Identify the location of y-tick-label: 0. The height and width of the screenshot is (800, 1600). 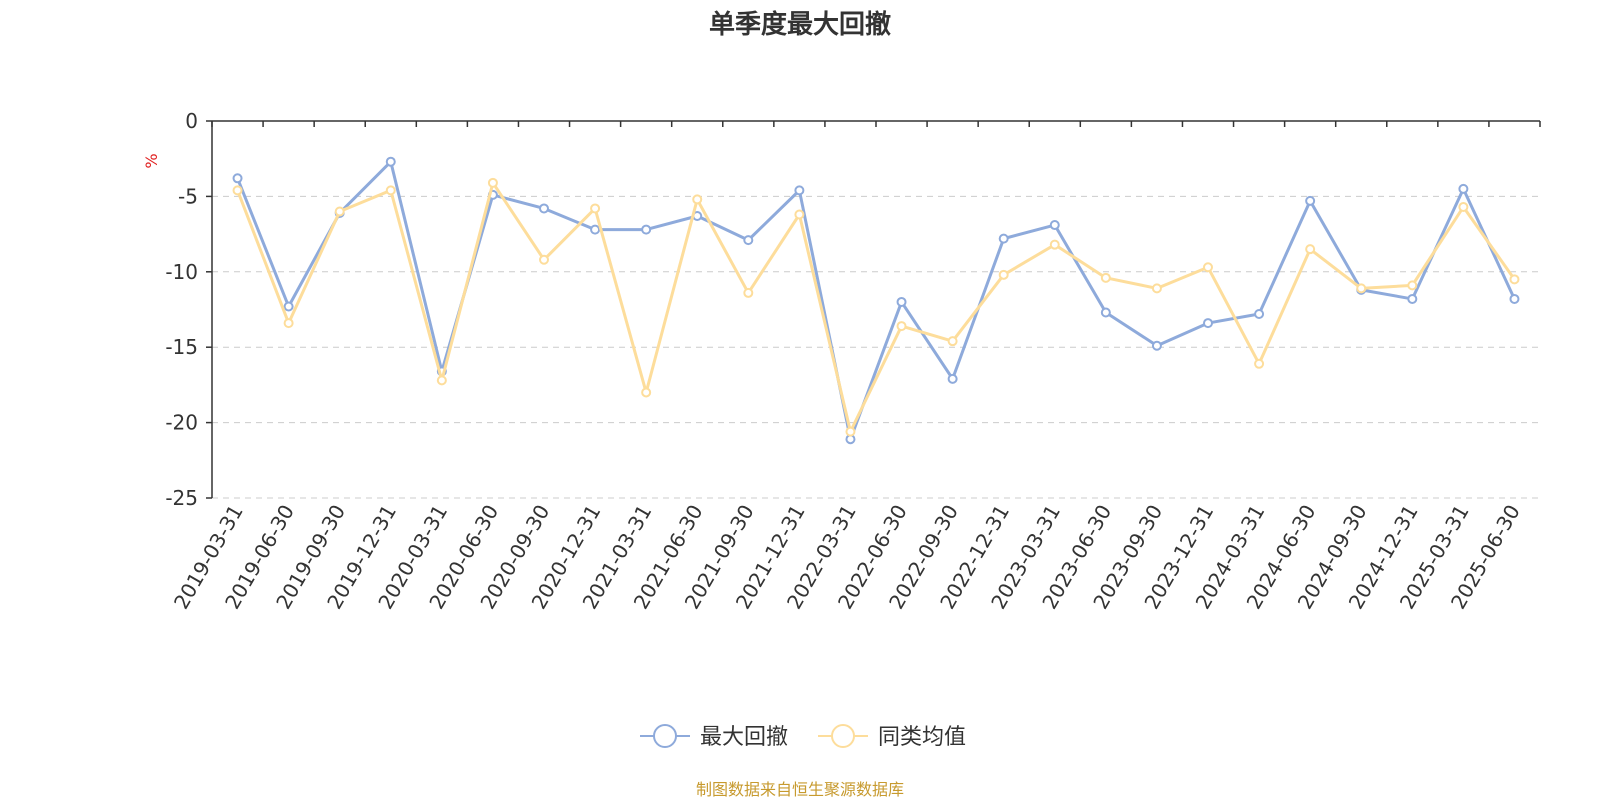
(191, 121).